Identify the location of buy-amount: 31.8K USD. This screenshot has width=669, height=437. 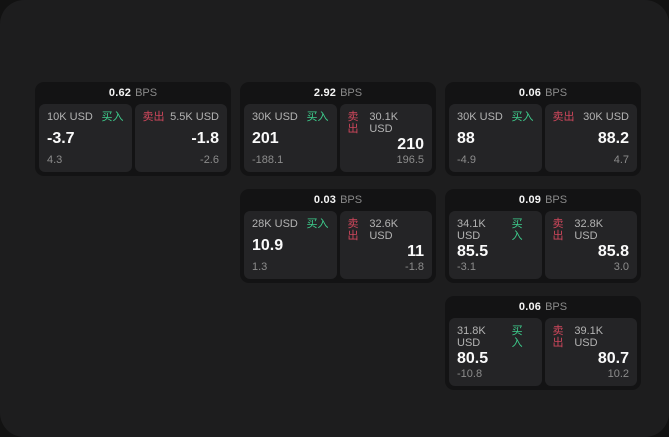
(471, 337).